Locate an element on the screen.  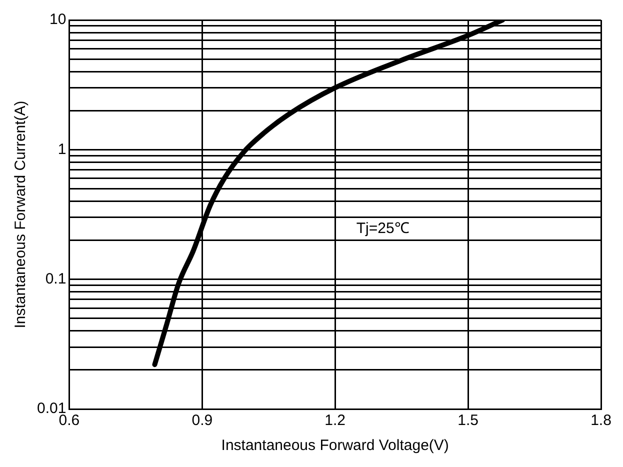
y-tick-label: 10 is located at coordinates (58, 19).